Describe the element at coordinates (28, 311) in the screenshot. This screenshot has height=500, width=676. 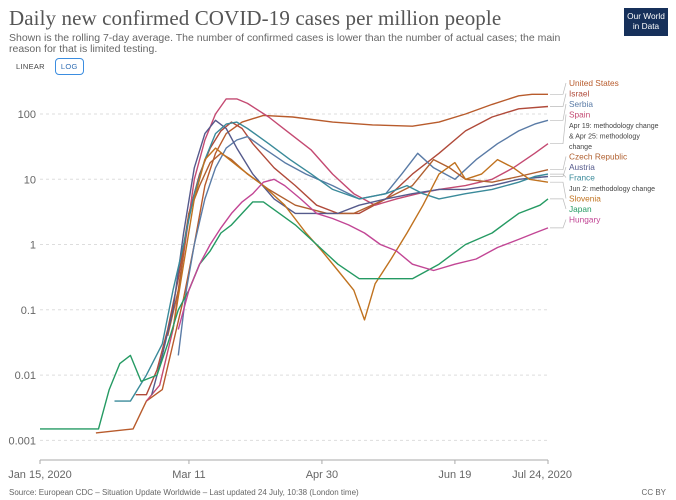
I see `y-tick-label: 0.1` at that location.